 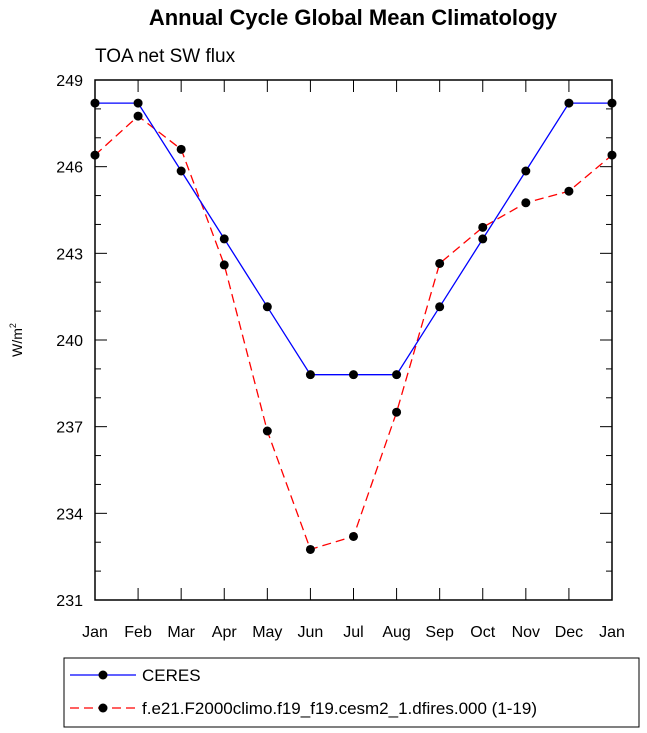 I want to click on chart-title: Annual Cycle Global Mean Climatology, so click(x=353, y=17).